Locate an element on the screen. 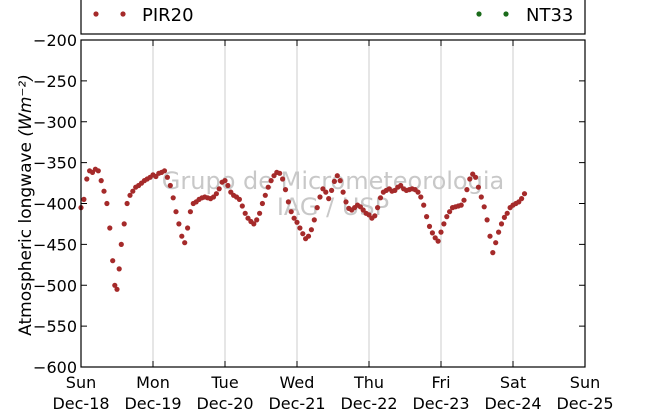 This screenshot has width=650, height=409. y-tick-label: −450 is located at coordinates (55, 244).